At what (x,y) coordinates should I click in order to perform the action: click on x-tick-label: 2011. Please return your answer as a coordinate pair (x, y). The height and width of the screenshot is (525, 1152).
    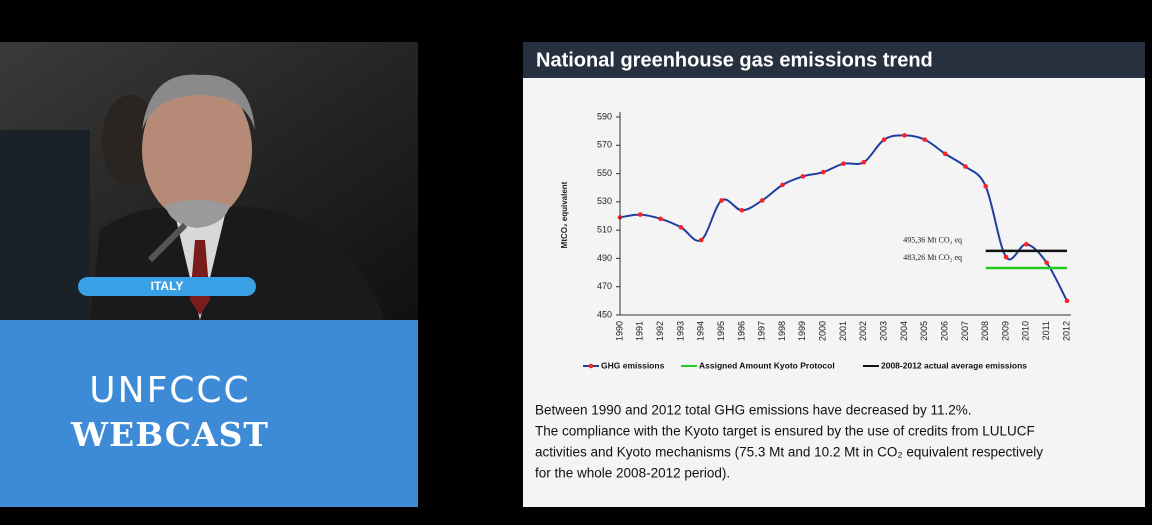
    Looking at the image, I should click on (1046, 330).